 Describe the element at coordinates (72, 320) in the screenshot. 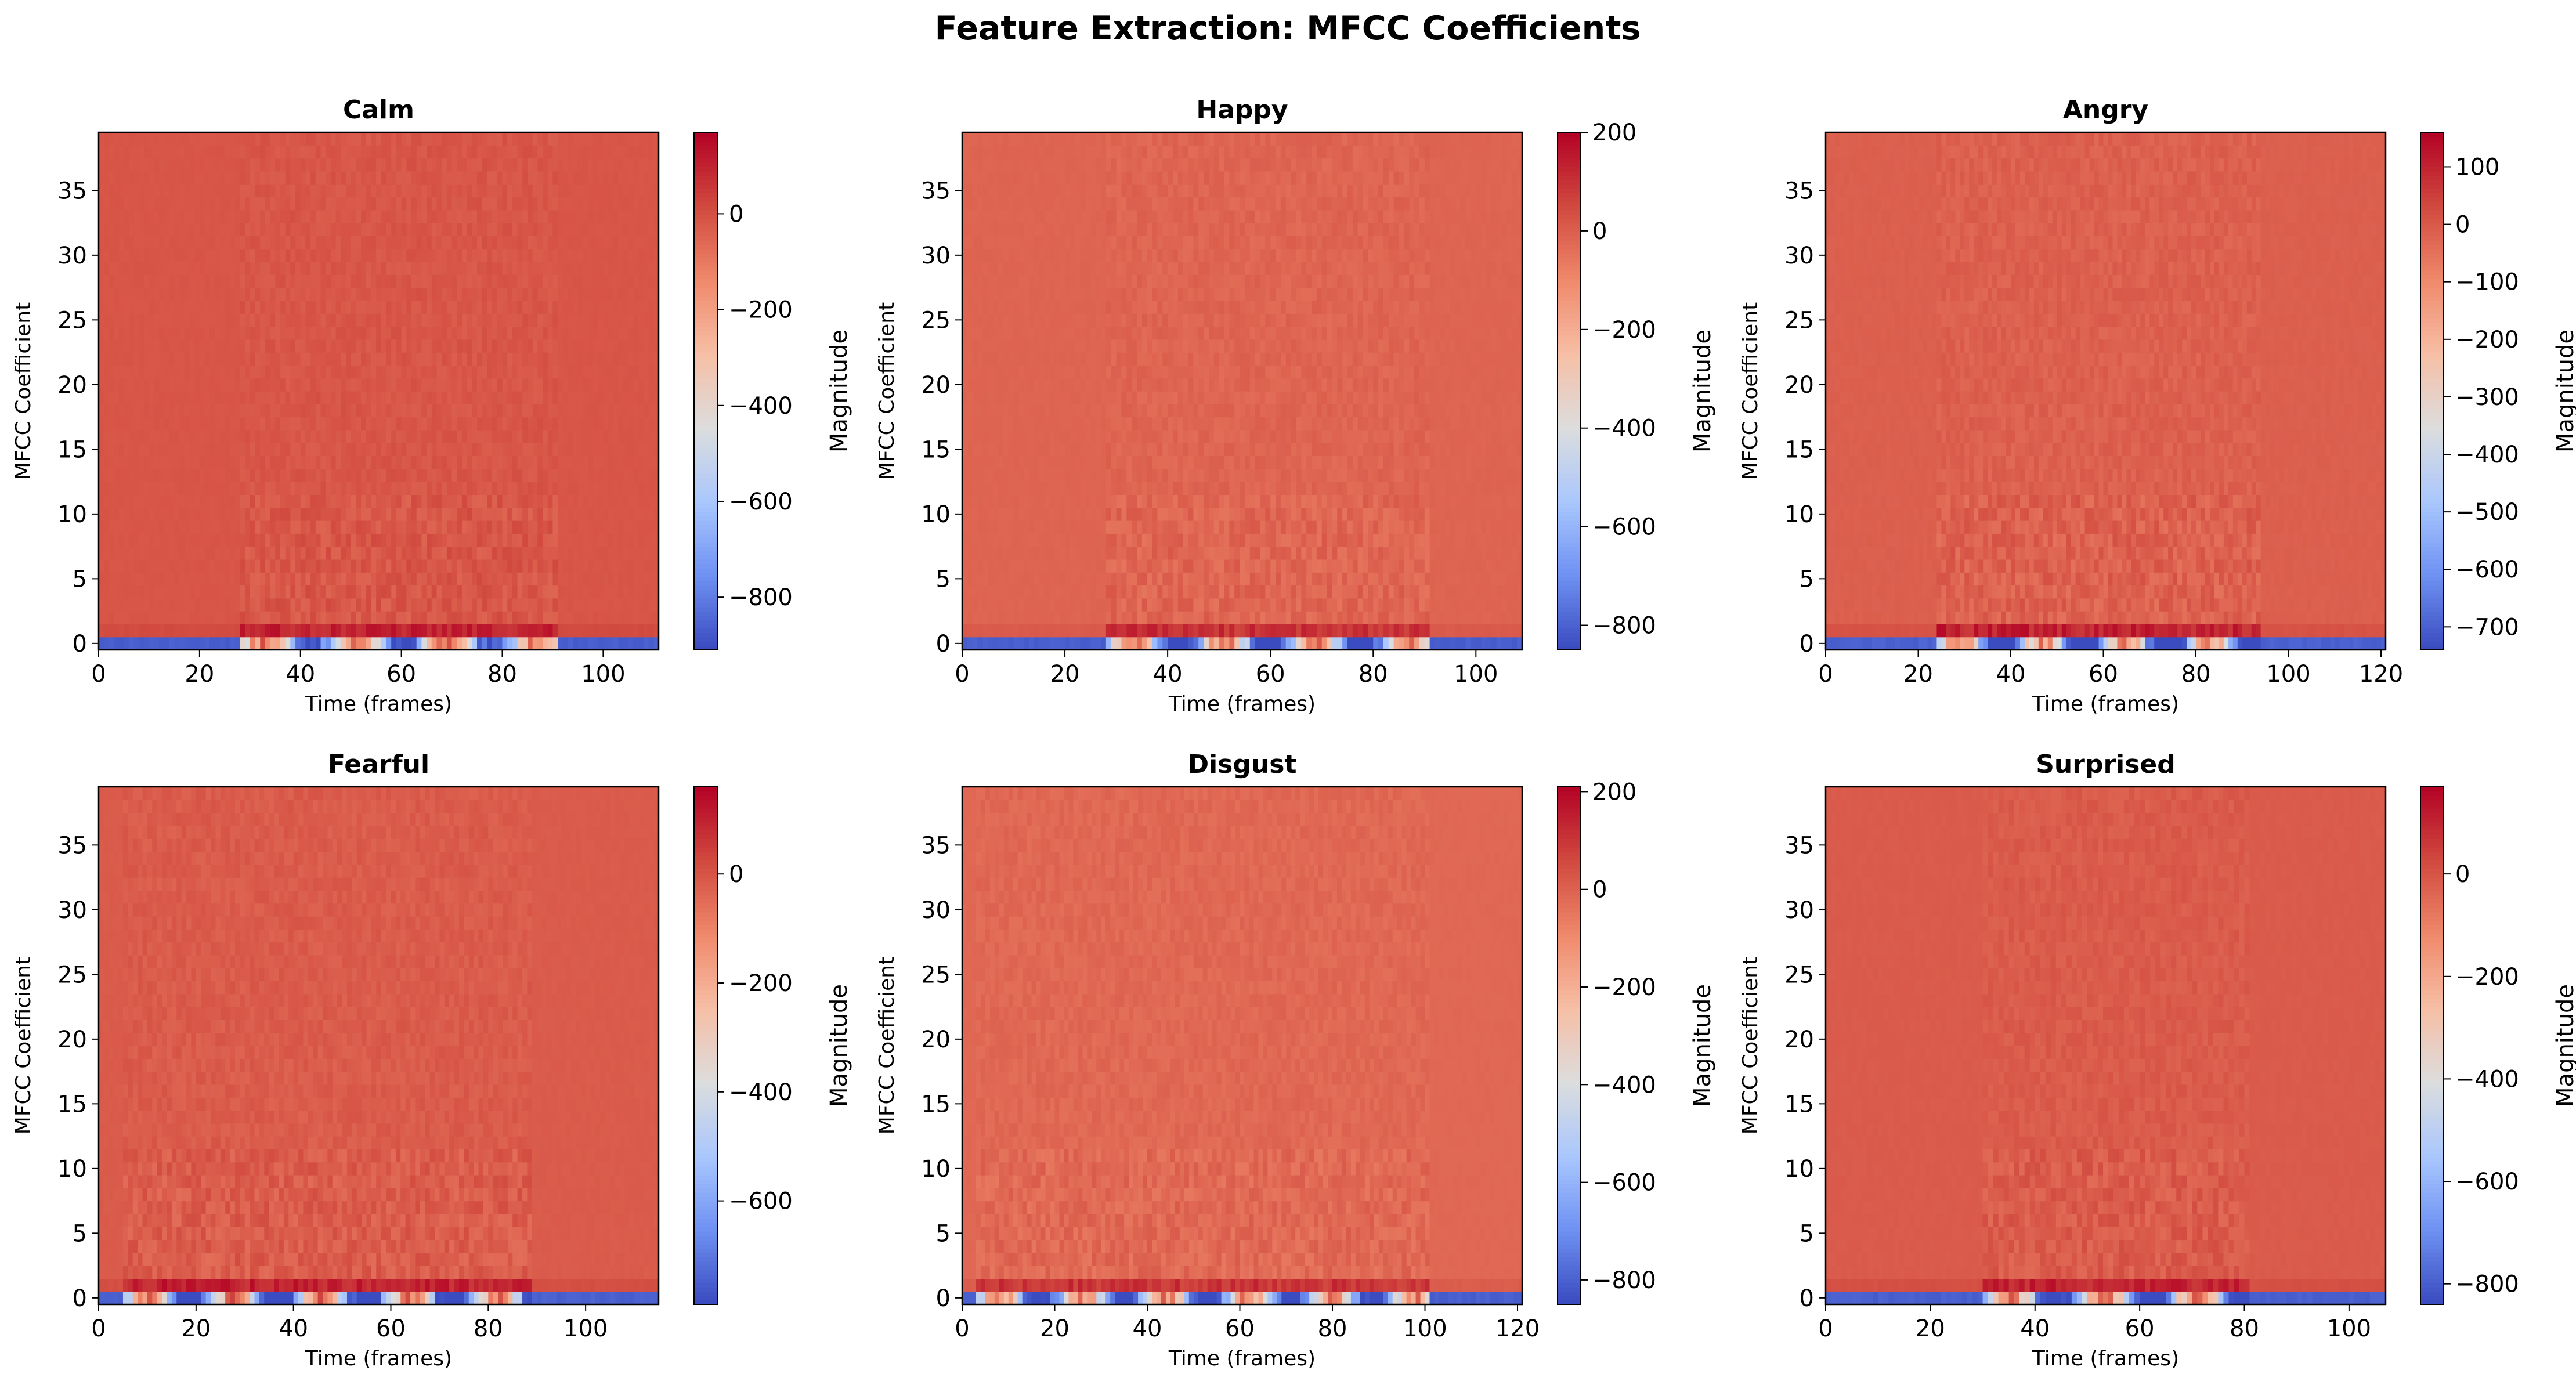

I see `y-tick-label: 25` at that location.